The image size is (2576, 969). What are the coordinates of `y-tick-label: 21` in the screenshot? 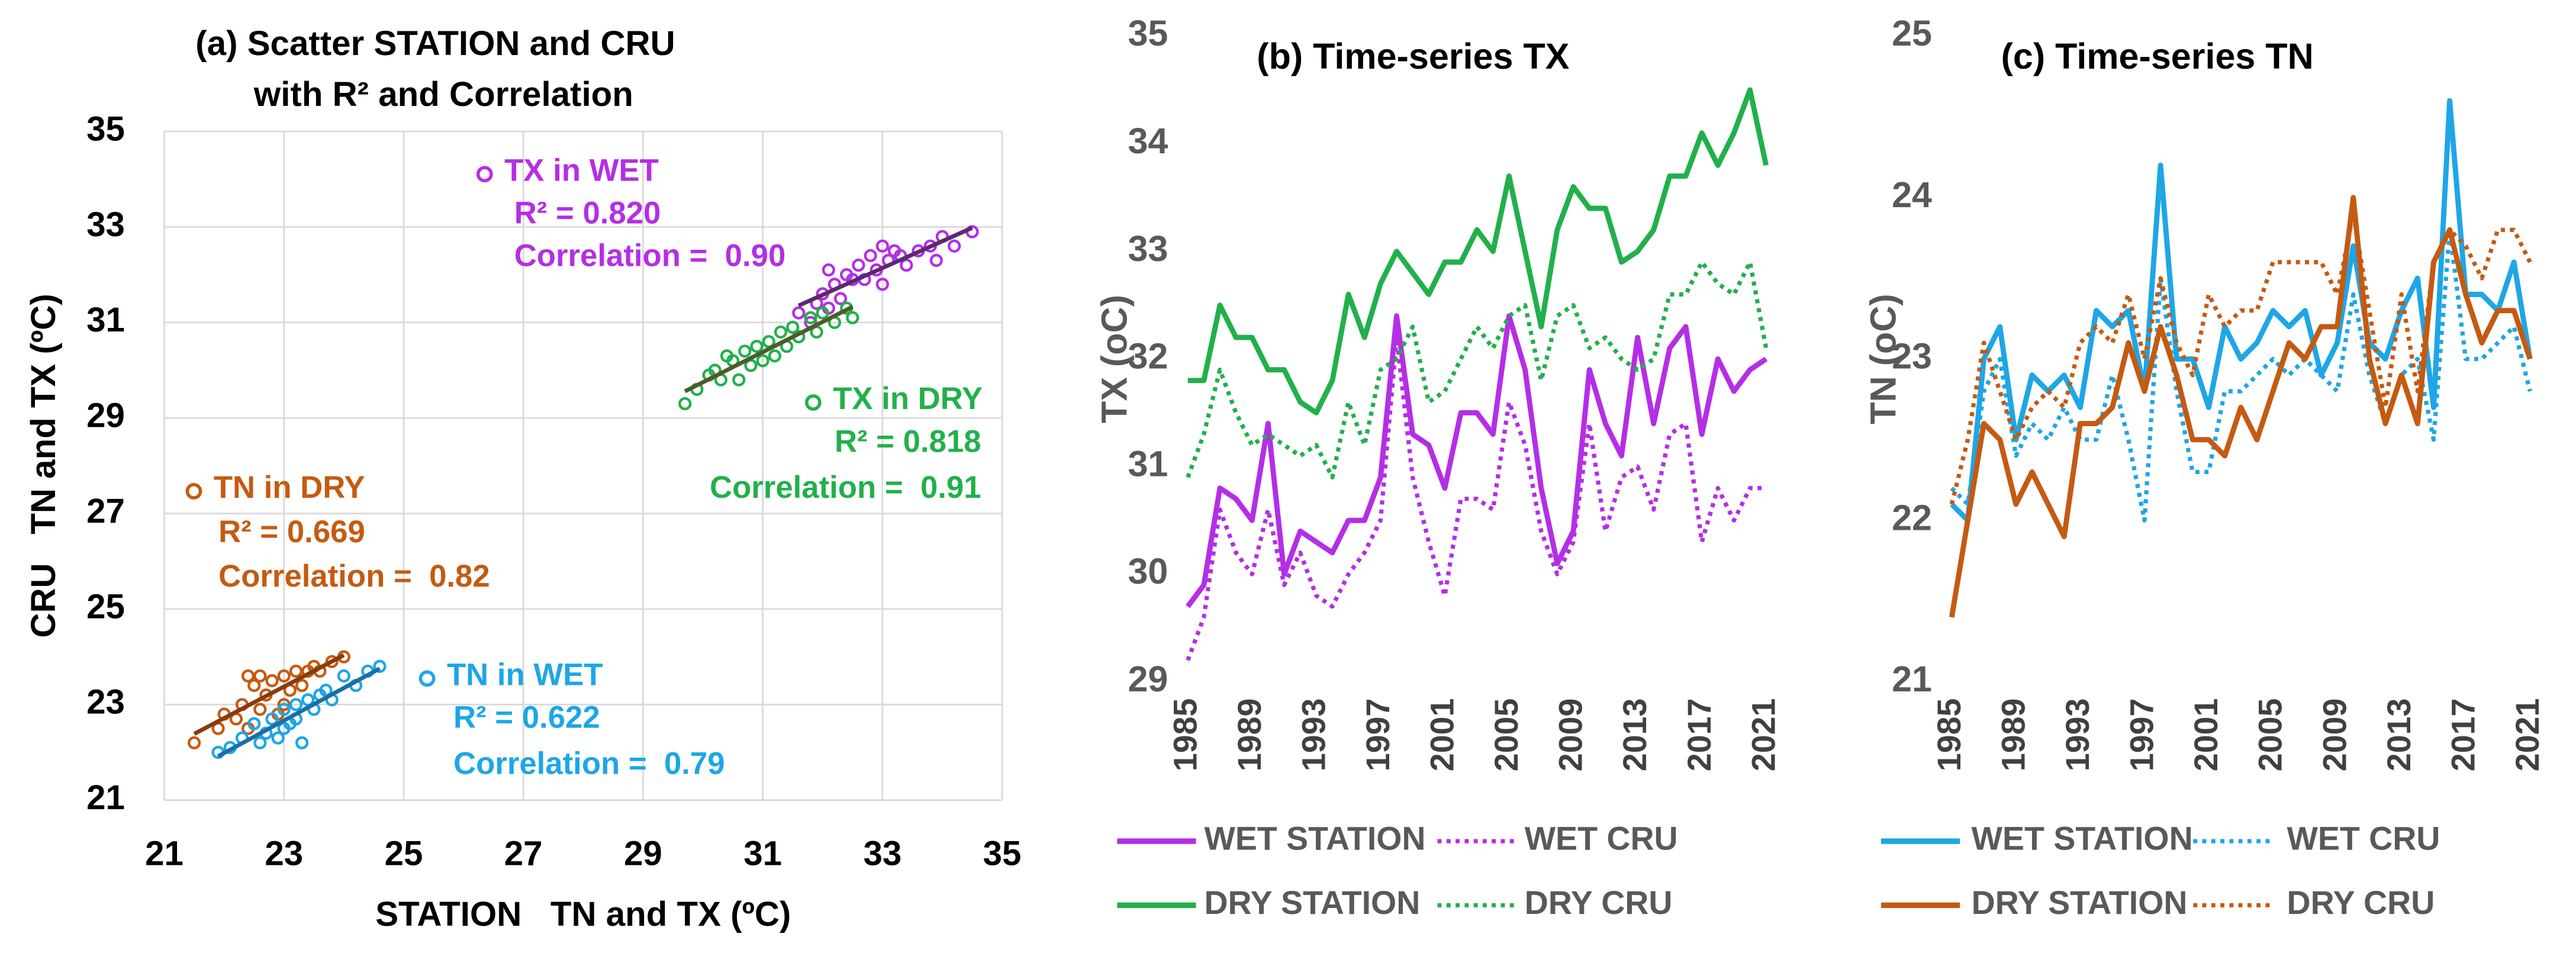 It's located at (105, 797).